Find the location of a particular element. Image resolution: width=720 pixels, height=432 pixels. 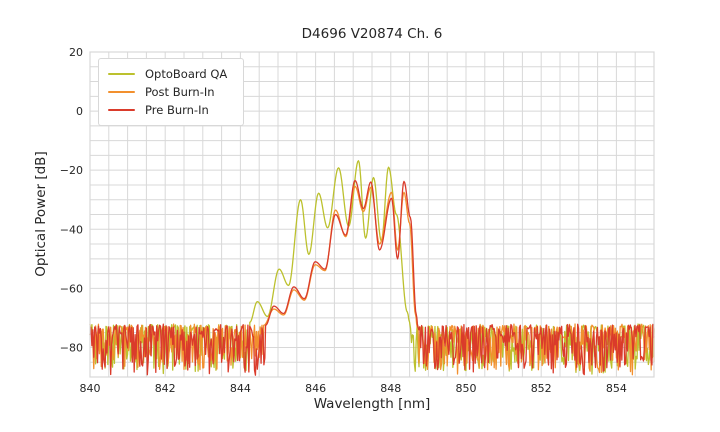

y-tick-label: −80 is located at coordinates (71, 347).